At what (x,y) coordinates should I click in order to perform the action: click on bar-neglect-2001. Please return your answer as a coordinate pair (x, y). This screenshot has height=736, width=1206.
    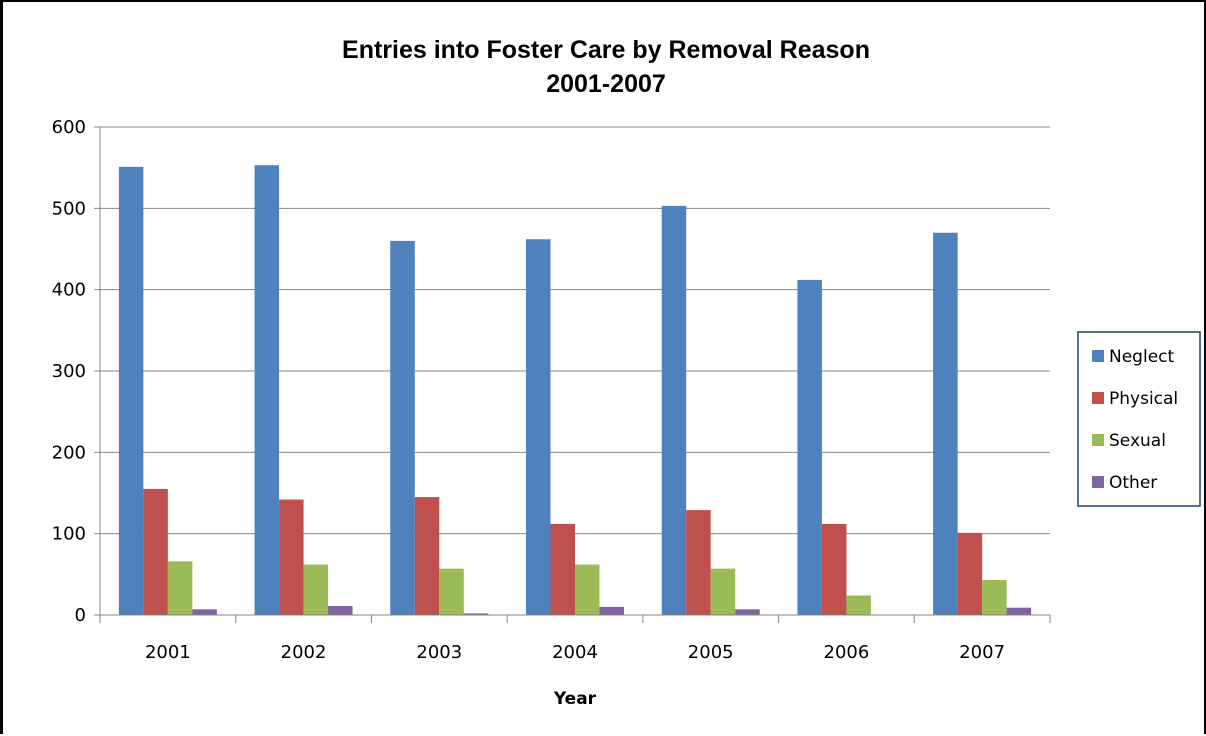
    Looking at the image, I should click on (131, 390).